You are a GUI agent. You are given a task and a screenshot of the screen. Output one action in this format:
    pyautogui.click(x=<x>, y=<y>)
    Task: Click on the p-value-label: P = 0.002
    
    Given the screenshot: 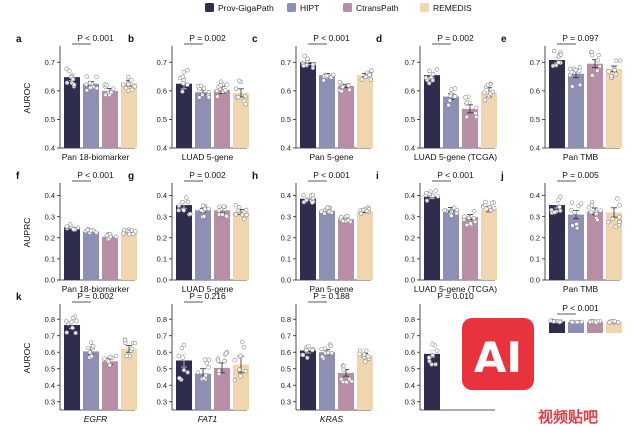 What is the action you would take?
    pyautogui.click(x=207, y=175)
    